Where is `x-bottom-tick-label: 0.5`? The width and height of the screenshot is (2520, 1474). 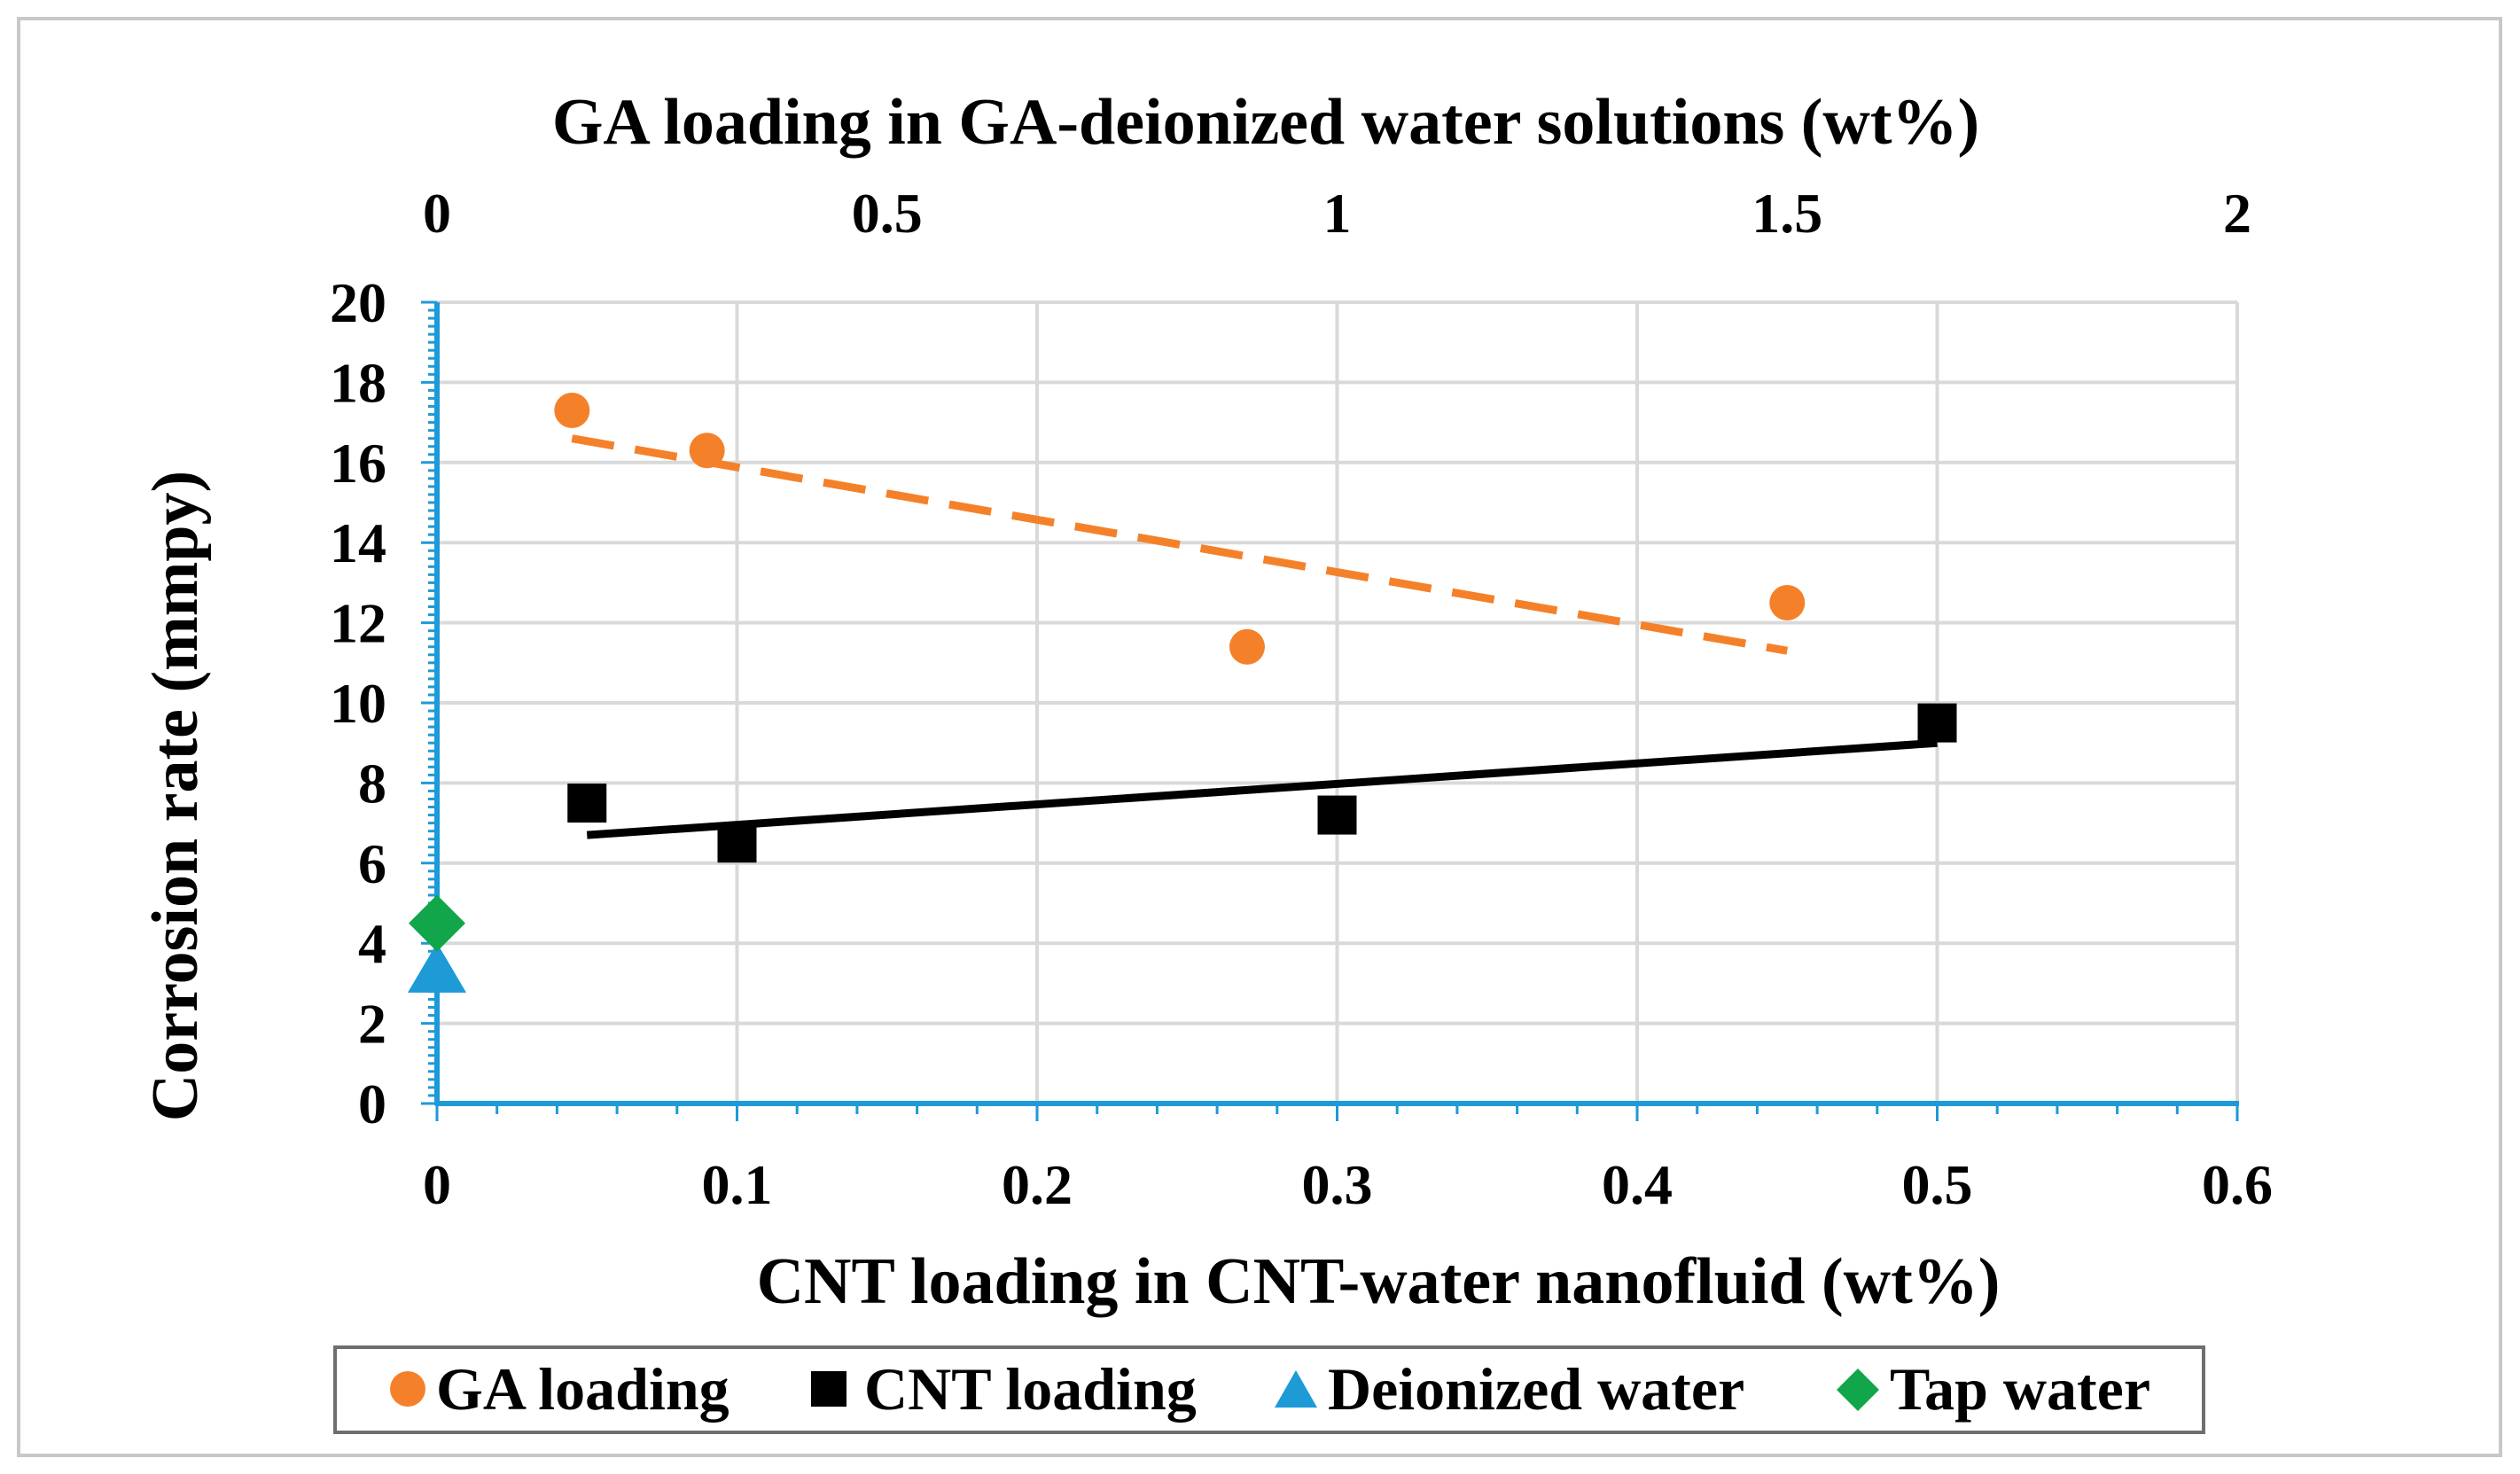
x-bottom-tick-label: 0.5 is located at coordinates (1937, 1184).